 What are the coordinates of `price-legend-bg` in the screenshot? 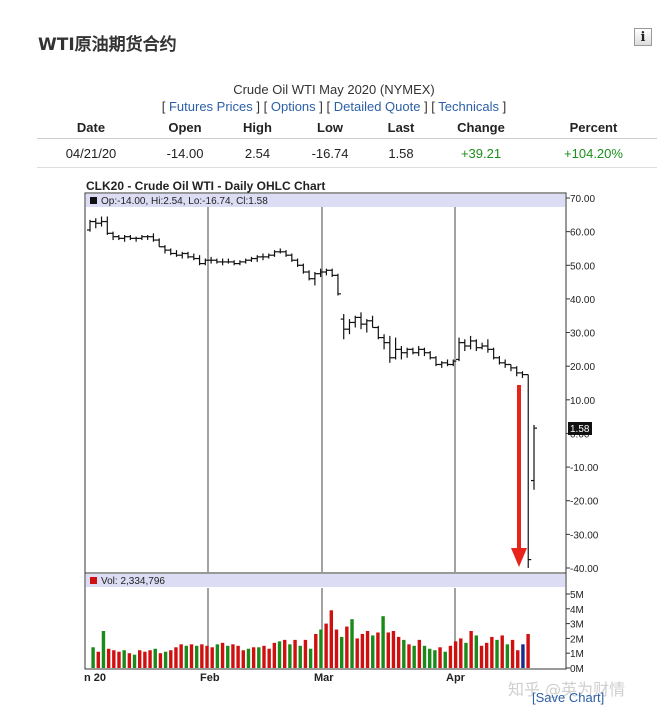 It's located at (325, 200).